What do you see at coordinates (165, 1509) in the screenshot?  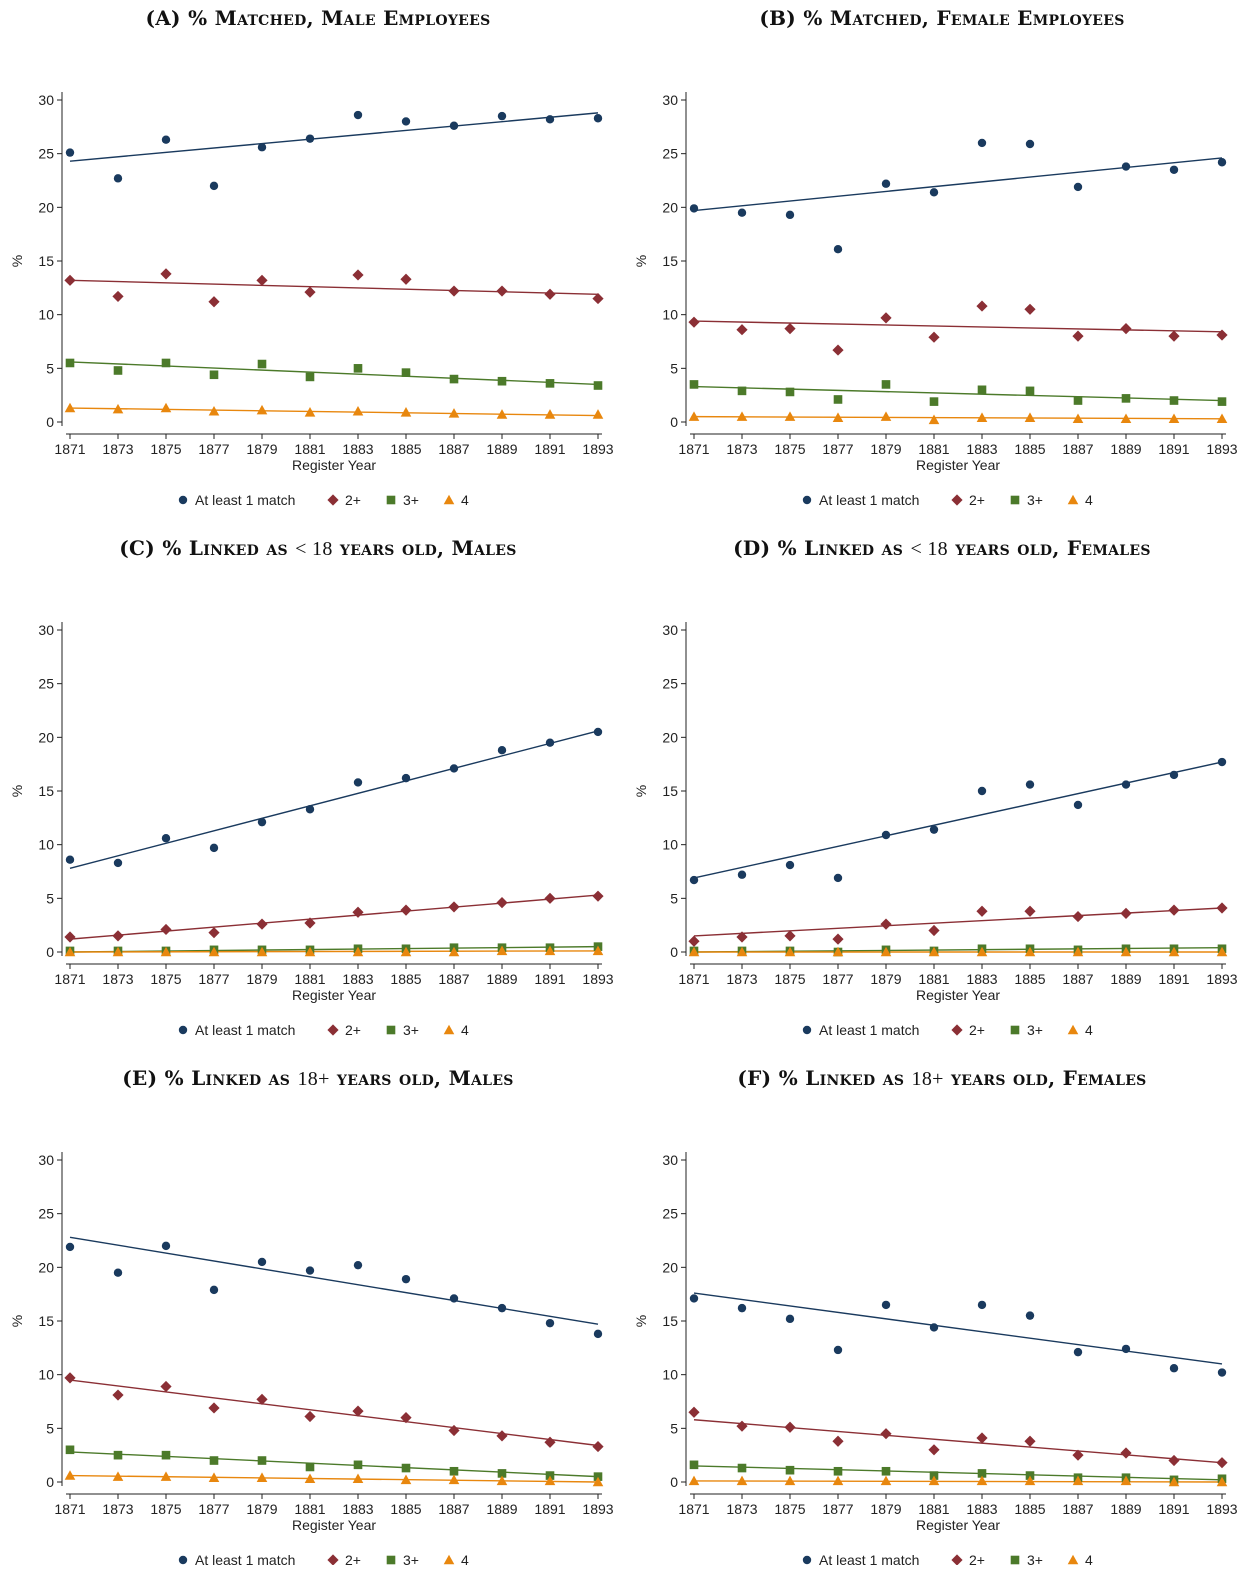 I see `x-tick-label: 1875` at bounding box center [165, 1509].